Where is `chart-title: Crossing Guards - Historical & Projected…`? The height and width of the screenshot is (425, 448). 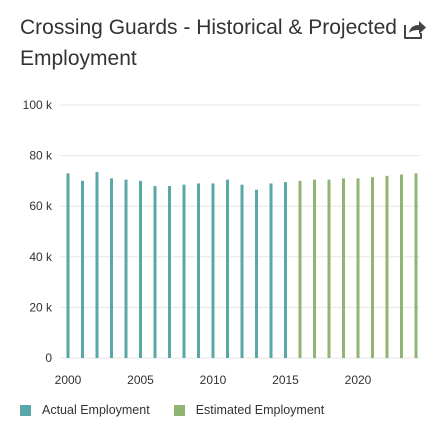 chart-title: Crossing Guards - Historical & Projected… is located at coordinates (208, 43).